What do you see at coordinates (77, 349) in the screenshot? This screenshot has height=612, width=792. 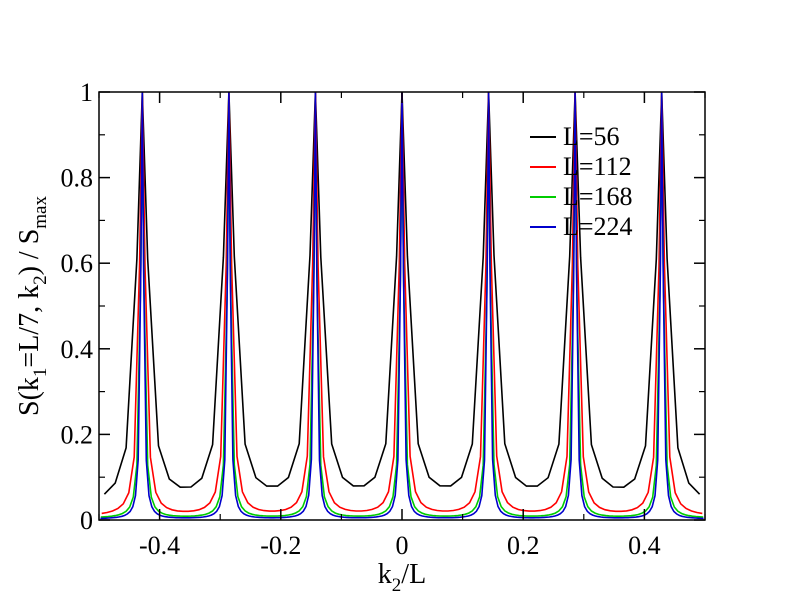 I see `y-tick-label: 0.4` at bounding box center [77, 349].